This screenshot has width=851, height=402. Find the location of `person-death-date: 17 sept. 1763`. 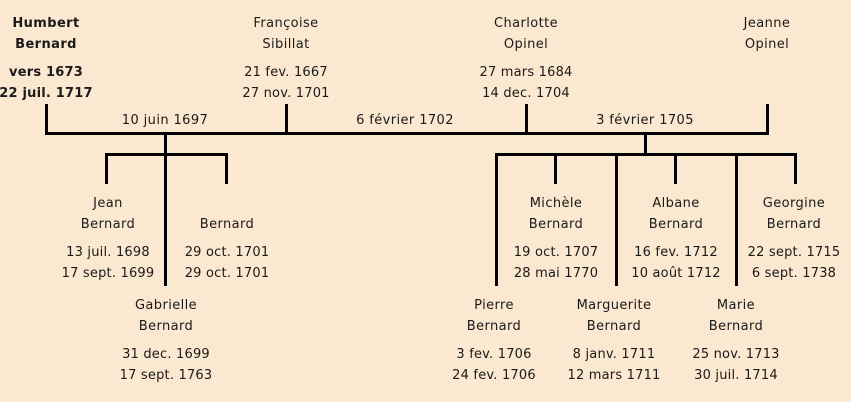

person-death-date: 17 sept. 1763 is located at coordinates (166, 375).